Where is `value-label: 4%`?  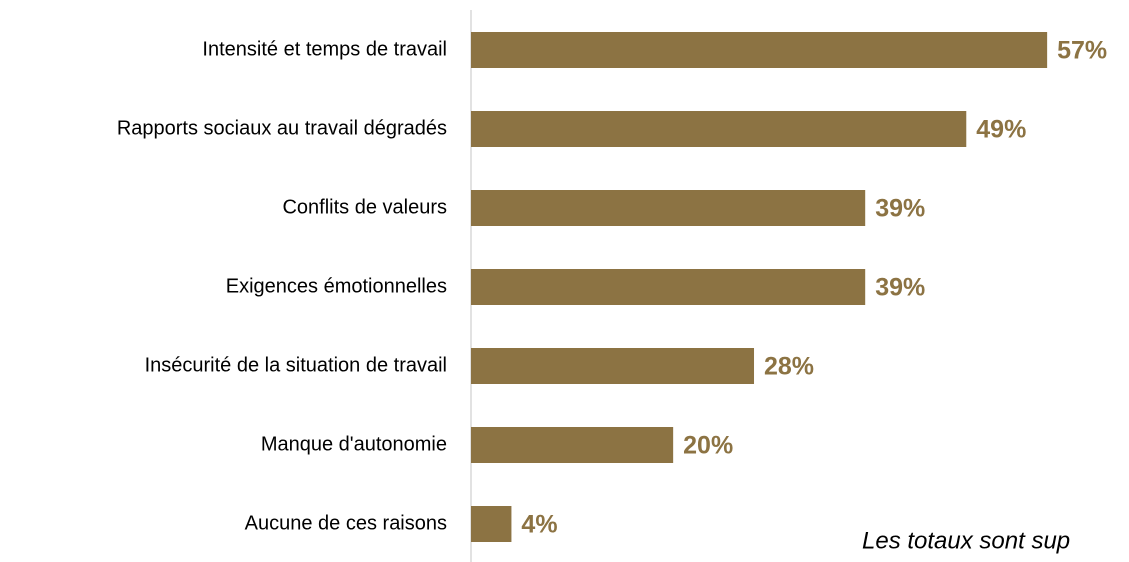
value-label: 4% is located at coordinates (539, 525).